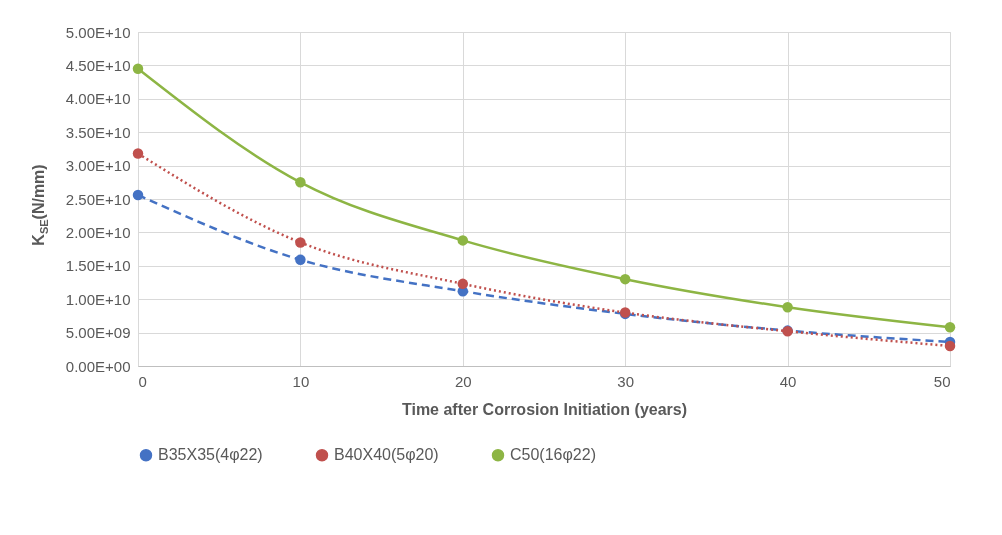 The image size is (1002, 535). What do you see at coordinates (98, 199) in the screenshot?
I see `y-tick-label: 2.50E+10` at bounding box center [98, 199].